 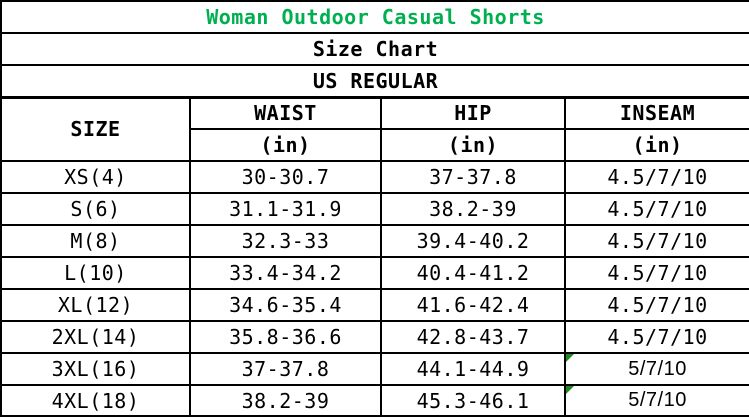 I want to click on size-cell: L(10), so click(x=95, y=273).